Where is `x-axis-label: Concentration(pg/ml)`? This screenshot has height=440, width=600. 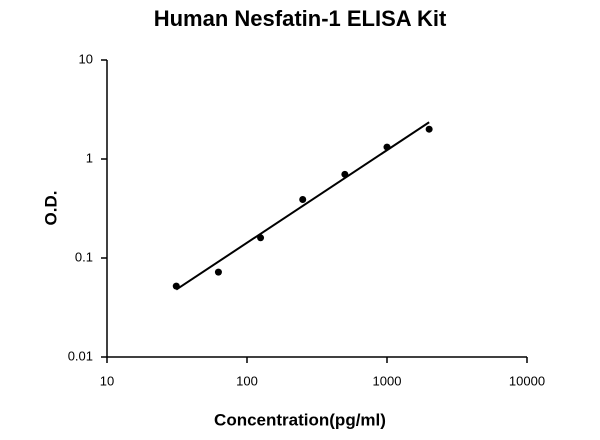
x-axis-label: Concentration(pg/ml) is located at coordinates (300, 419).